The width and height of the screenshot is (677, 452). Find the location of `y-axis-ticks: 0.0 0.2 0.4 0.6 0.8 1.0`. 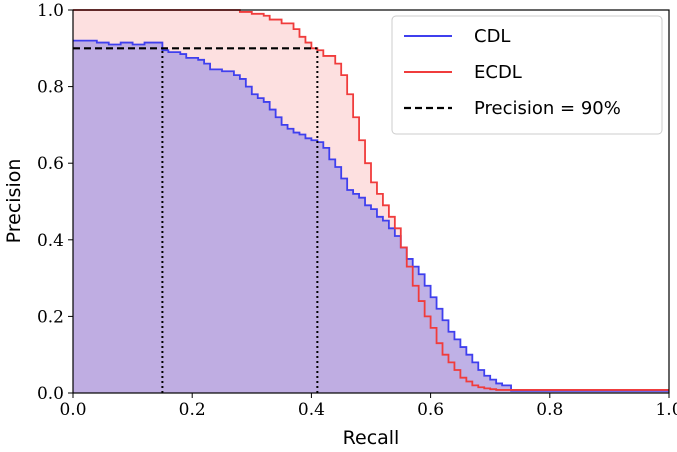

y-axis-ticks: 0.0 0.2 0.4 0.6 0.8 1.0 is located at coordinates (55, 202).